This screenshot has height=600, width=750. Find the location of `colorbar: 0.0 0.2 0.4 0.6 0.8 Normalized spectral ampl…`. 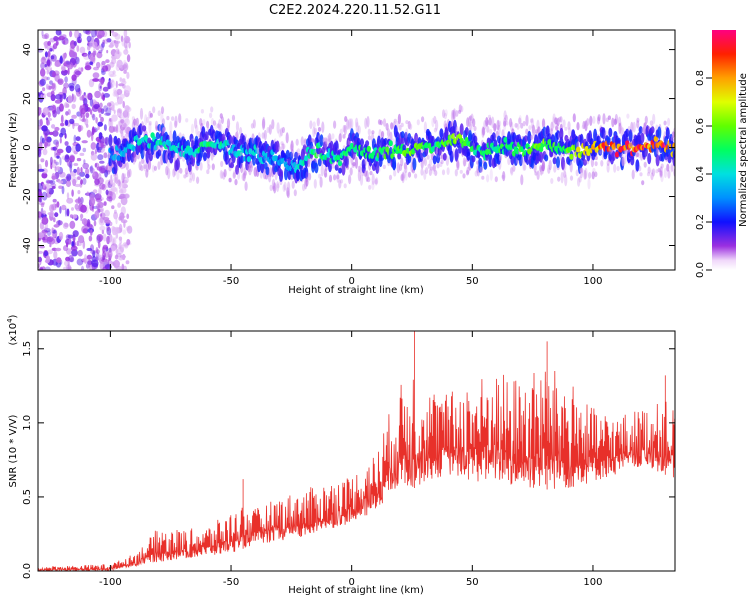

colorbar: 0.0 0.2 0.4 0.6 0.8 Normalized spectral ampl… is located at coordinates (722, 154).